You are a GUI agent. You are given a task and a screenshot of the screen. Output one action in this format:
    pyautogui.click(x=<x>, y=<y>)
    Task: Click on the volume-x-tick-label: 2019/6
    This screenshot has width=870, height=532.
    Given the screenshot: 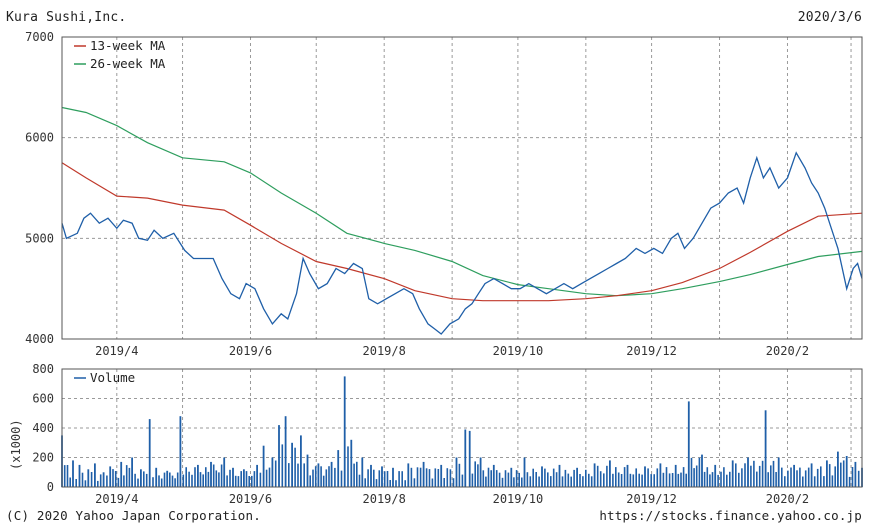 What is the action you would take?
    pyautogui.click(x=250, y=499)
    